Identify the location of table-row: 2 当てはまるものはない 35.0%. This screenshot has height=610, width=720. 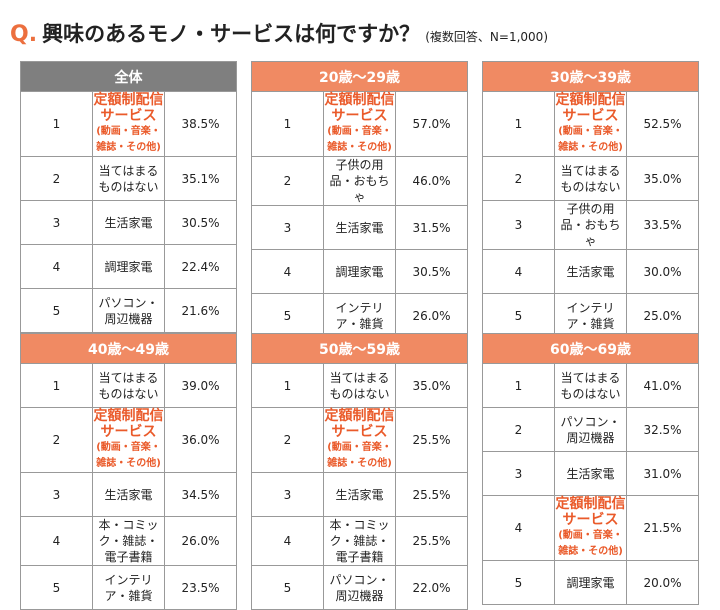
(590, 178).